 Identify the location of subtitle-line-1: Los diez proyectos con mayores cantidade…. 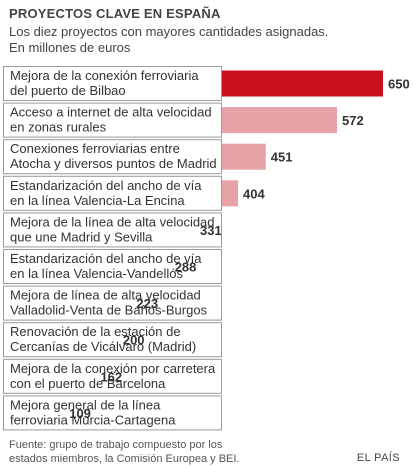
(169, 31).